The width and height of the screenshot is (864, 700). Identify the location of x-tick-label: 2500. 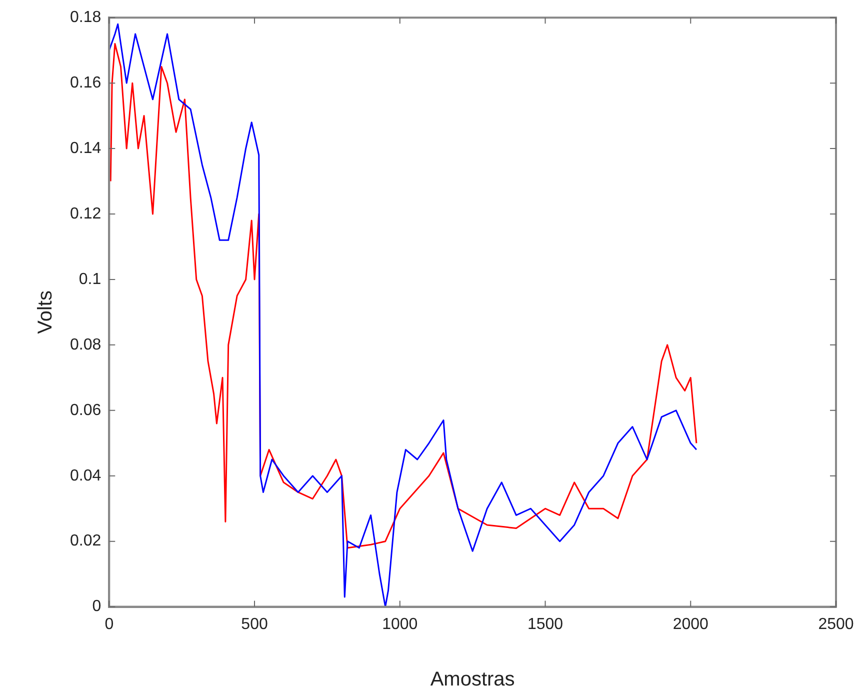
(836, 624).